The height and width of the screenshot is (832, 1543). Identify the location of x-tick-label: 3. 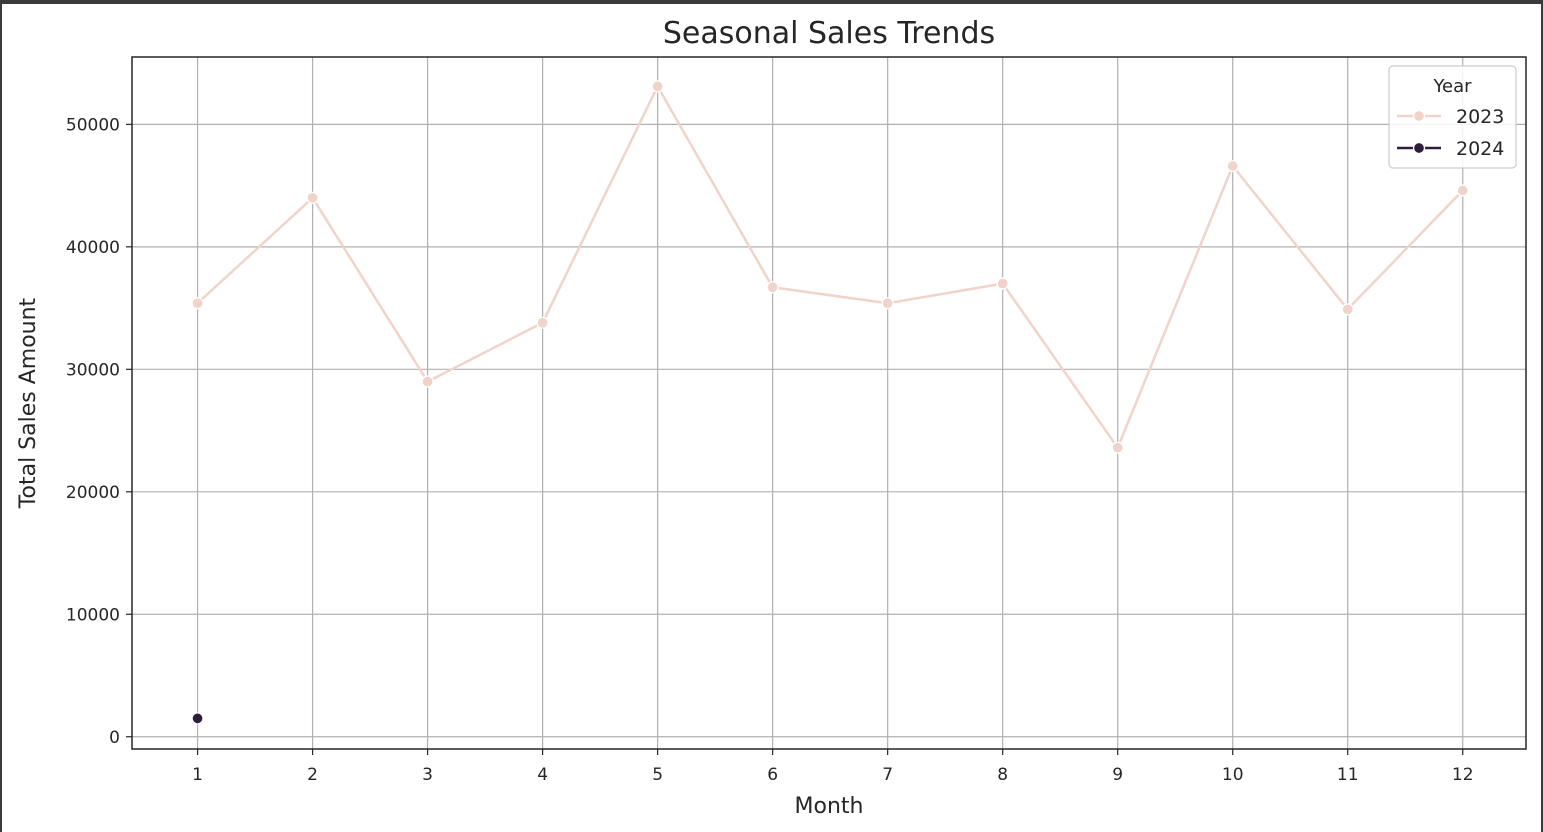
(427, 775).